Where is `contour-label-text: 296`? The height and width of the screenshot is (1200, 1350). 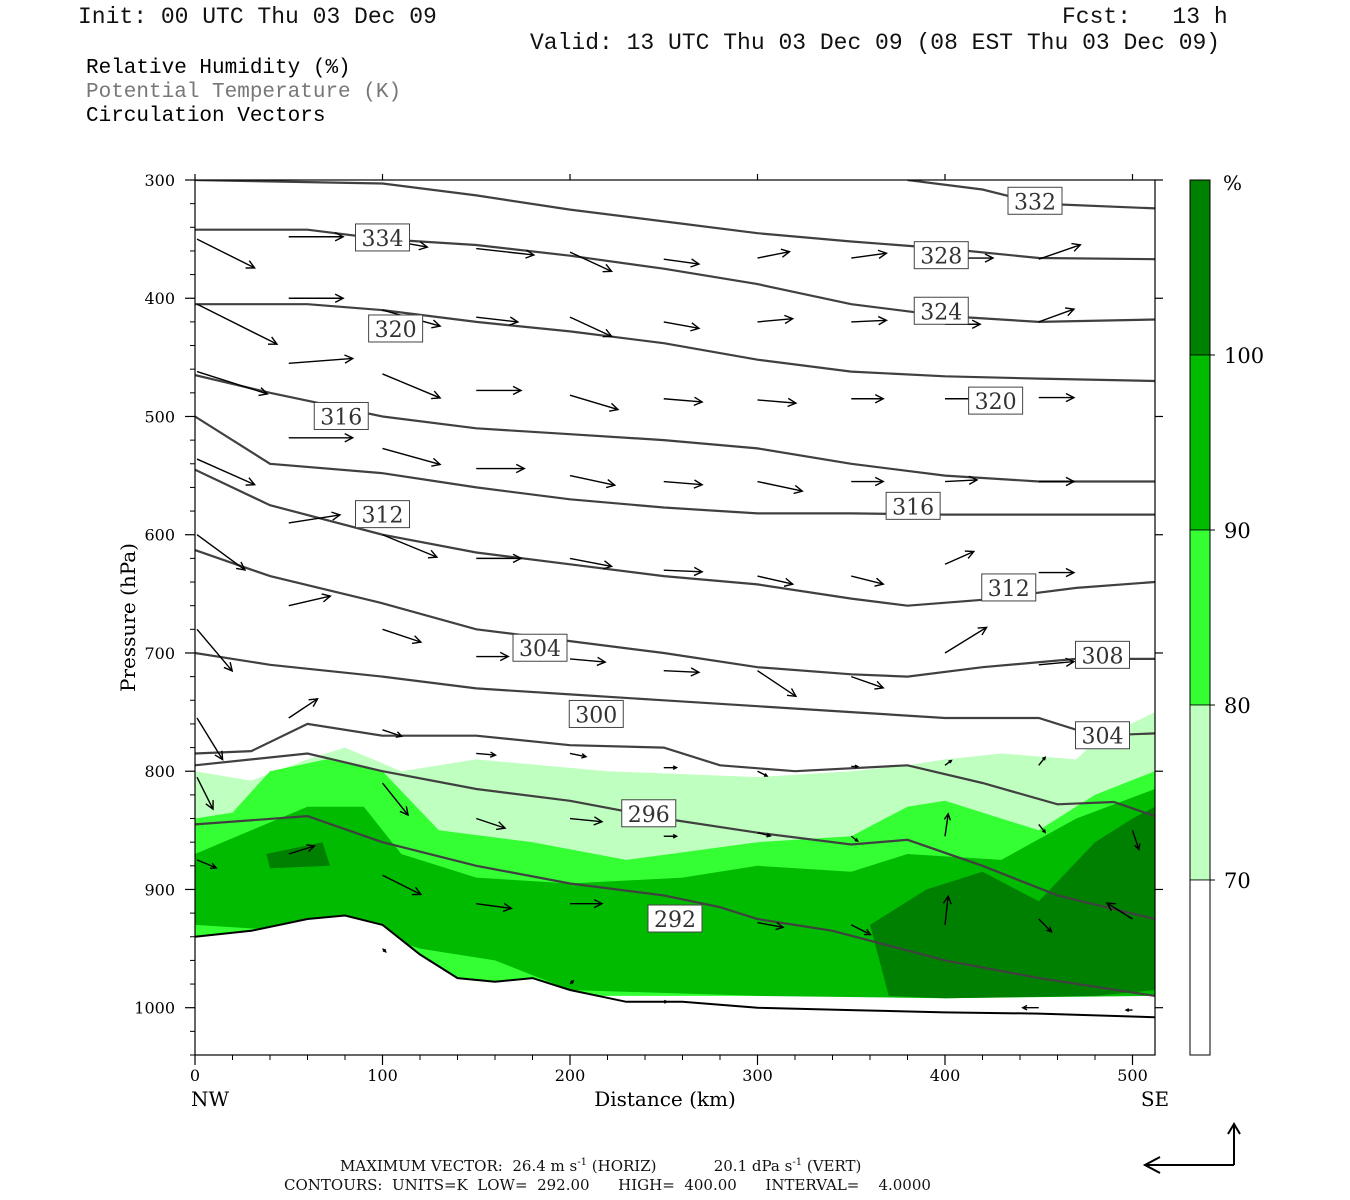
contour-label-text: 296 is located at coordinates (649, 815).